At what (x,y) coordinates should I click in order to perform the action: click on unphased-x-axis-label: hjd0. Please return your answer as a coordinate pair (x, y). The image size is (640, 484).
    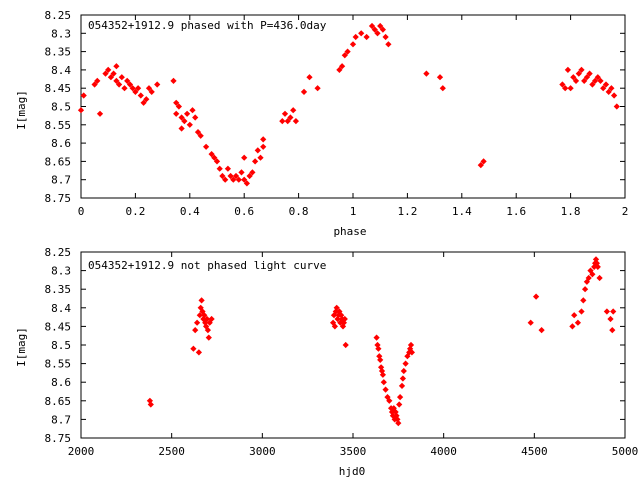
    Looking at the image, I should click on (352, 471).